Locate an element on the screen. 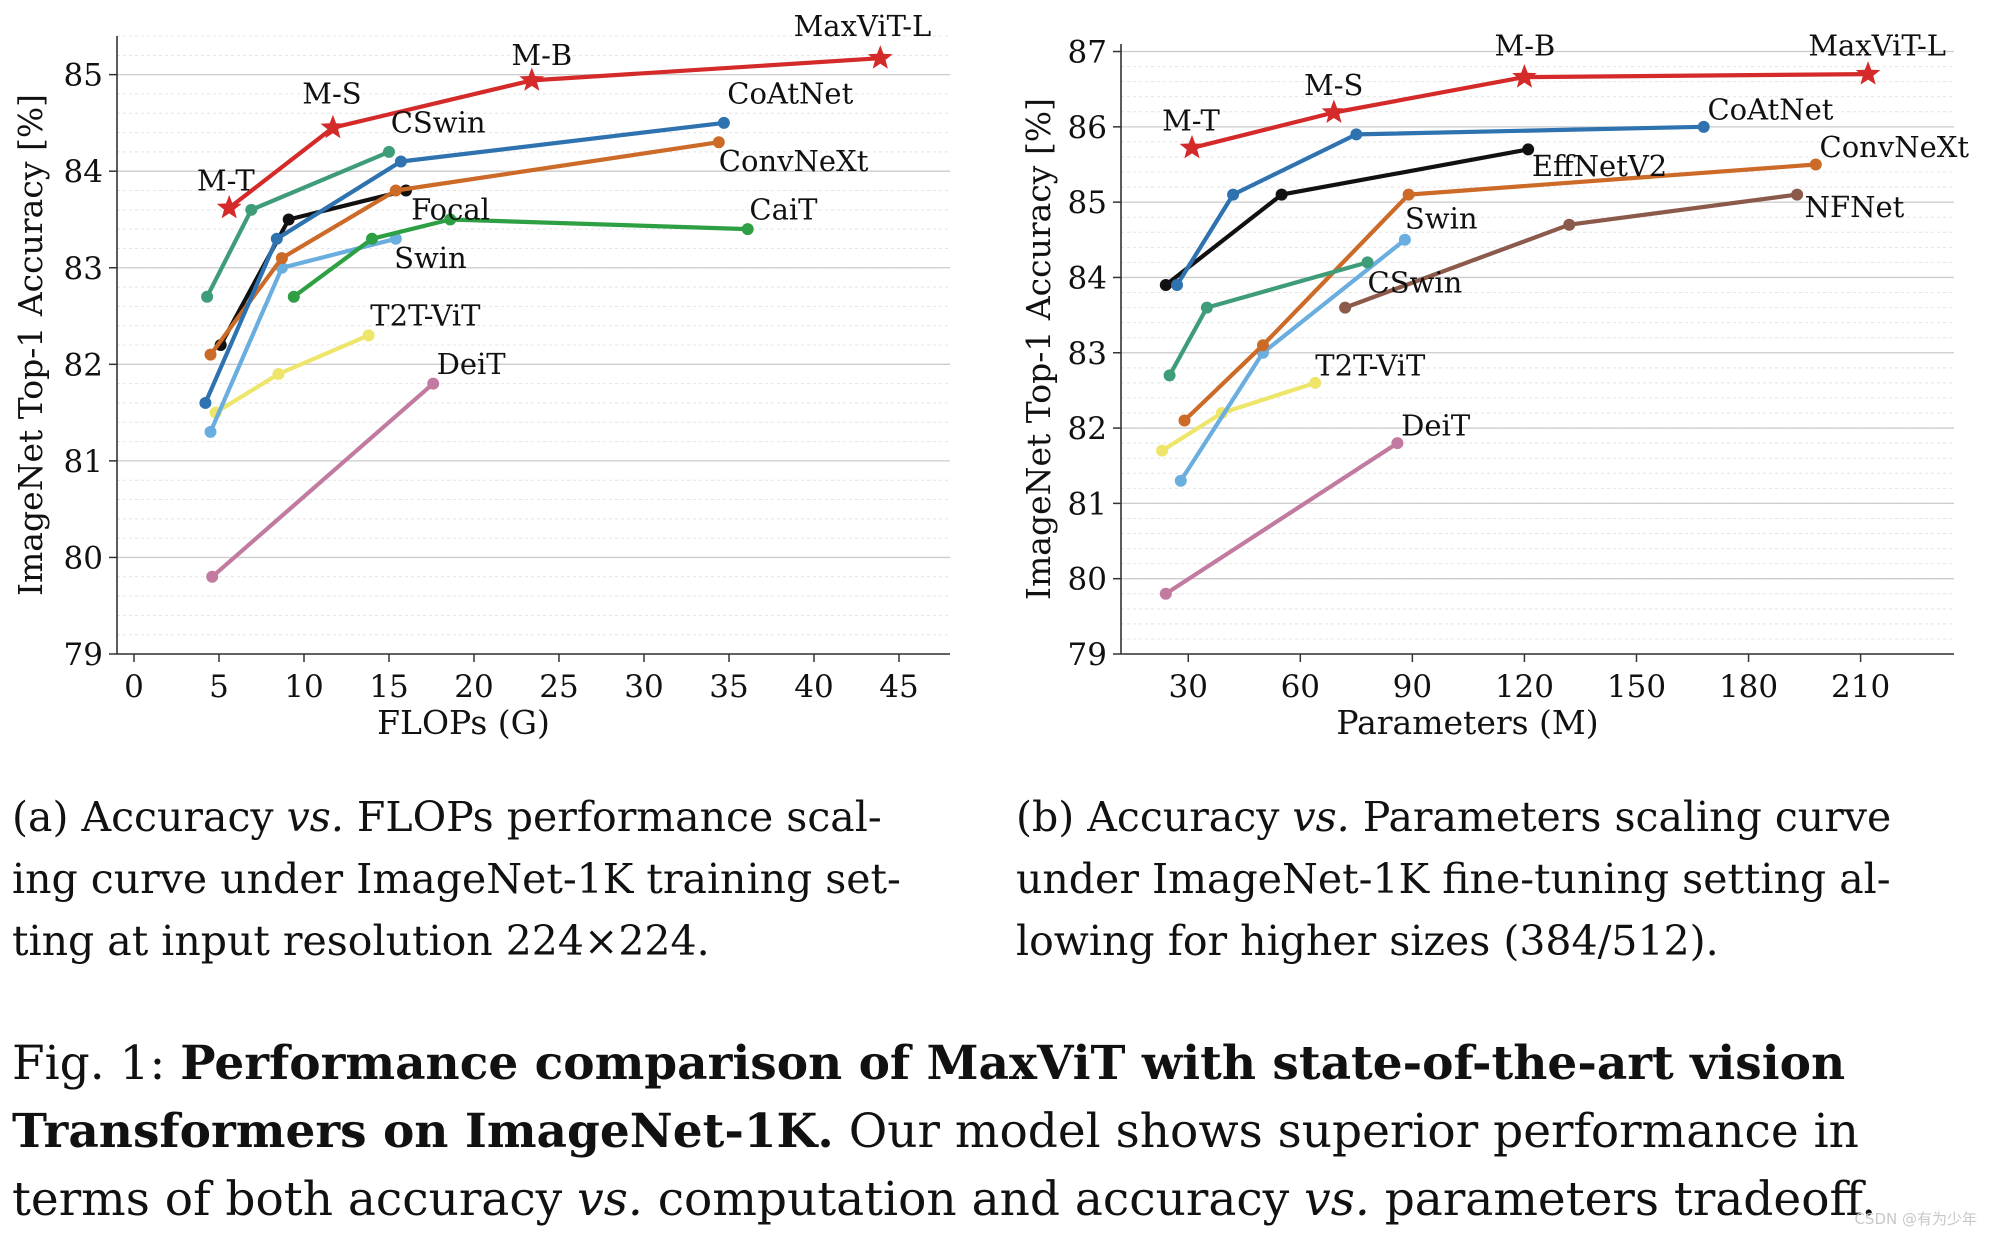  x-tick-label: 5 is located at coordinates (219, 687).